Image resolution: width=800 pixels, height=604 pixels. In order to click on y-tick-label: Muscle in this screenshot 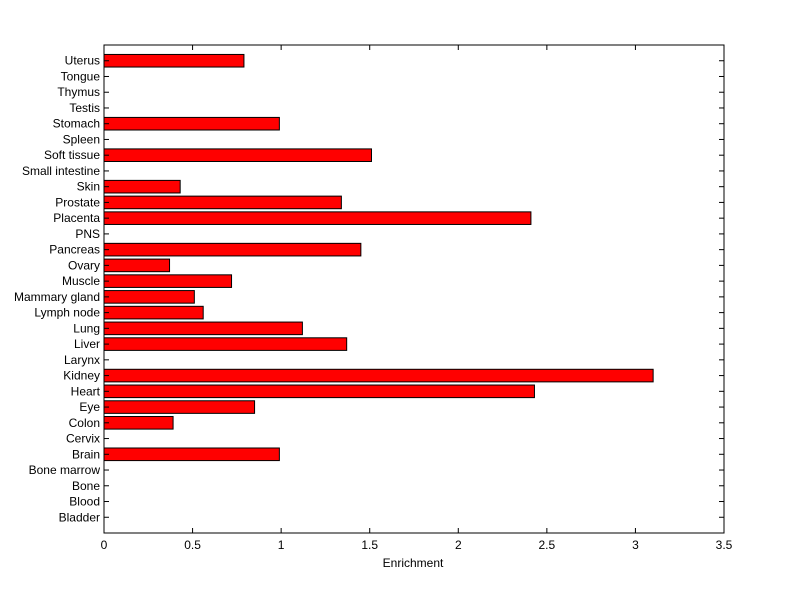, I will do `click(81, 281)`.